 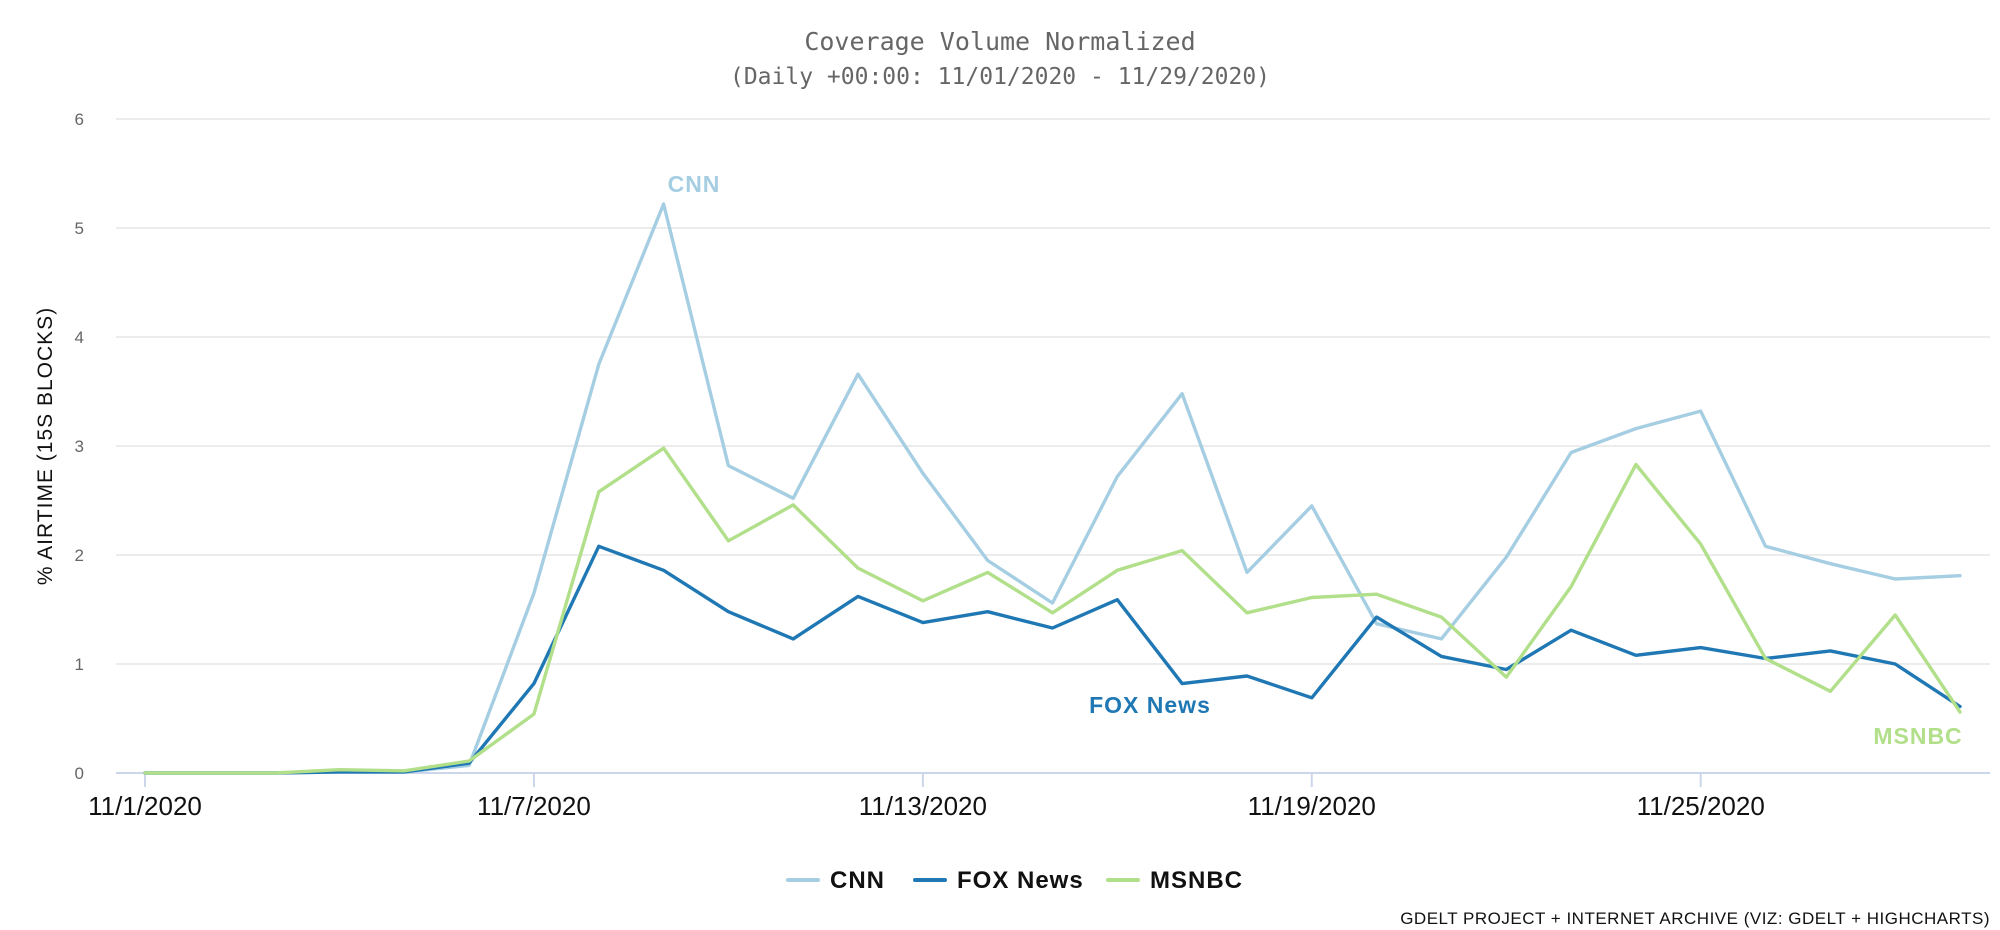 What do you see at coordinates (999, 41) in the screenshot?
I see `chart-title: Coverage Volume Normalized` at bounding box center [999, 41].